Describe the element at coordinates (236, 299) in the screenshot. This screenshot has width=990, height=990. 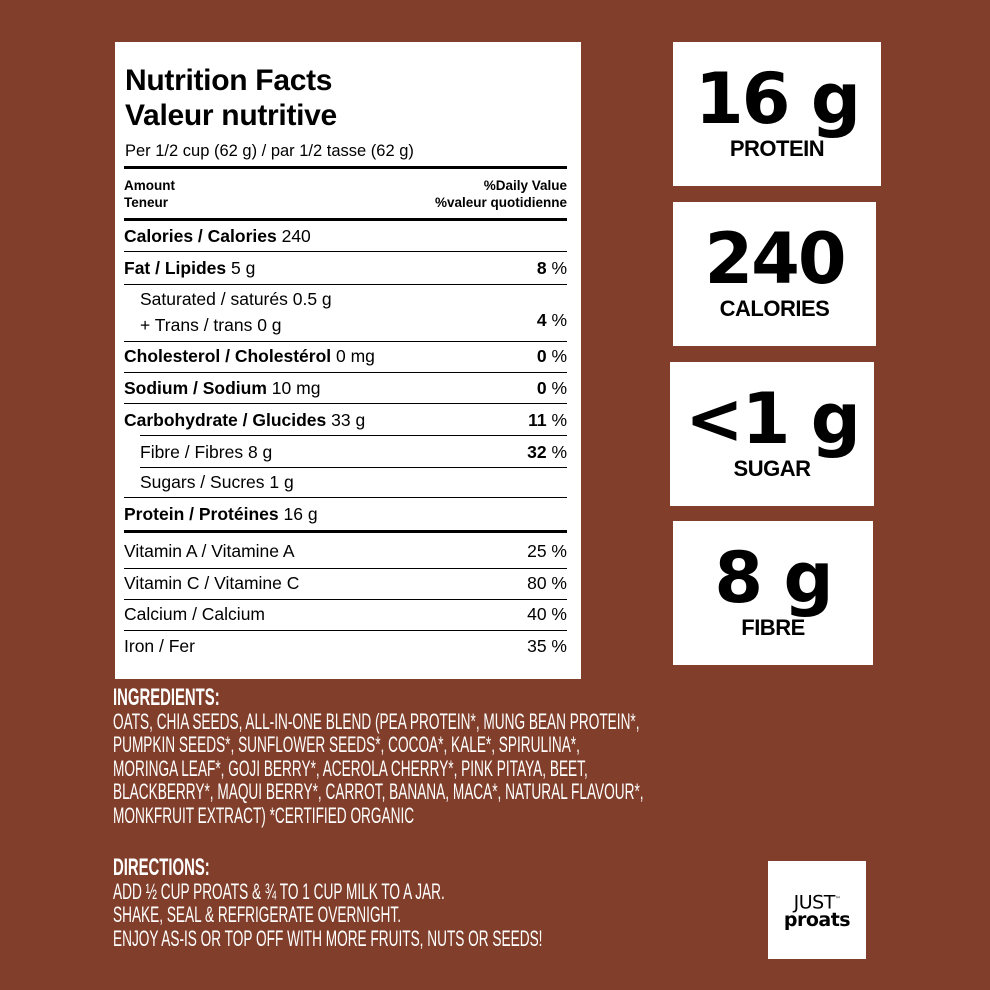
I see `saturated-row: Saturated / saturés 0.5 g` at that location.